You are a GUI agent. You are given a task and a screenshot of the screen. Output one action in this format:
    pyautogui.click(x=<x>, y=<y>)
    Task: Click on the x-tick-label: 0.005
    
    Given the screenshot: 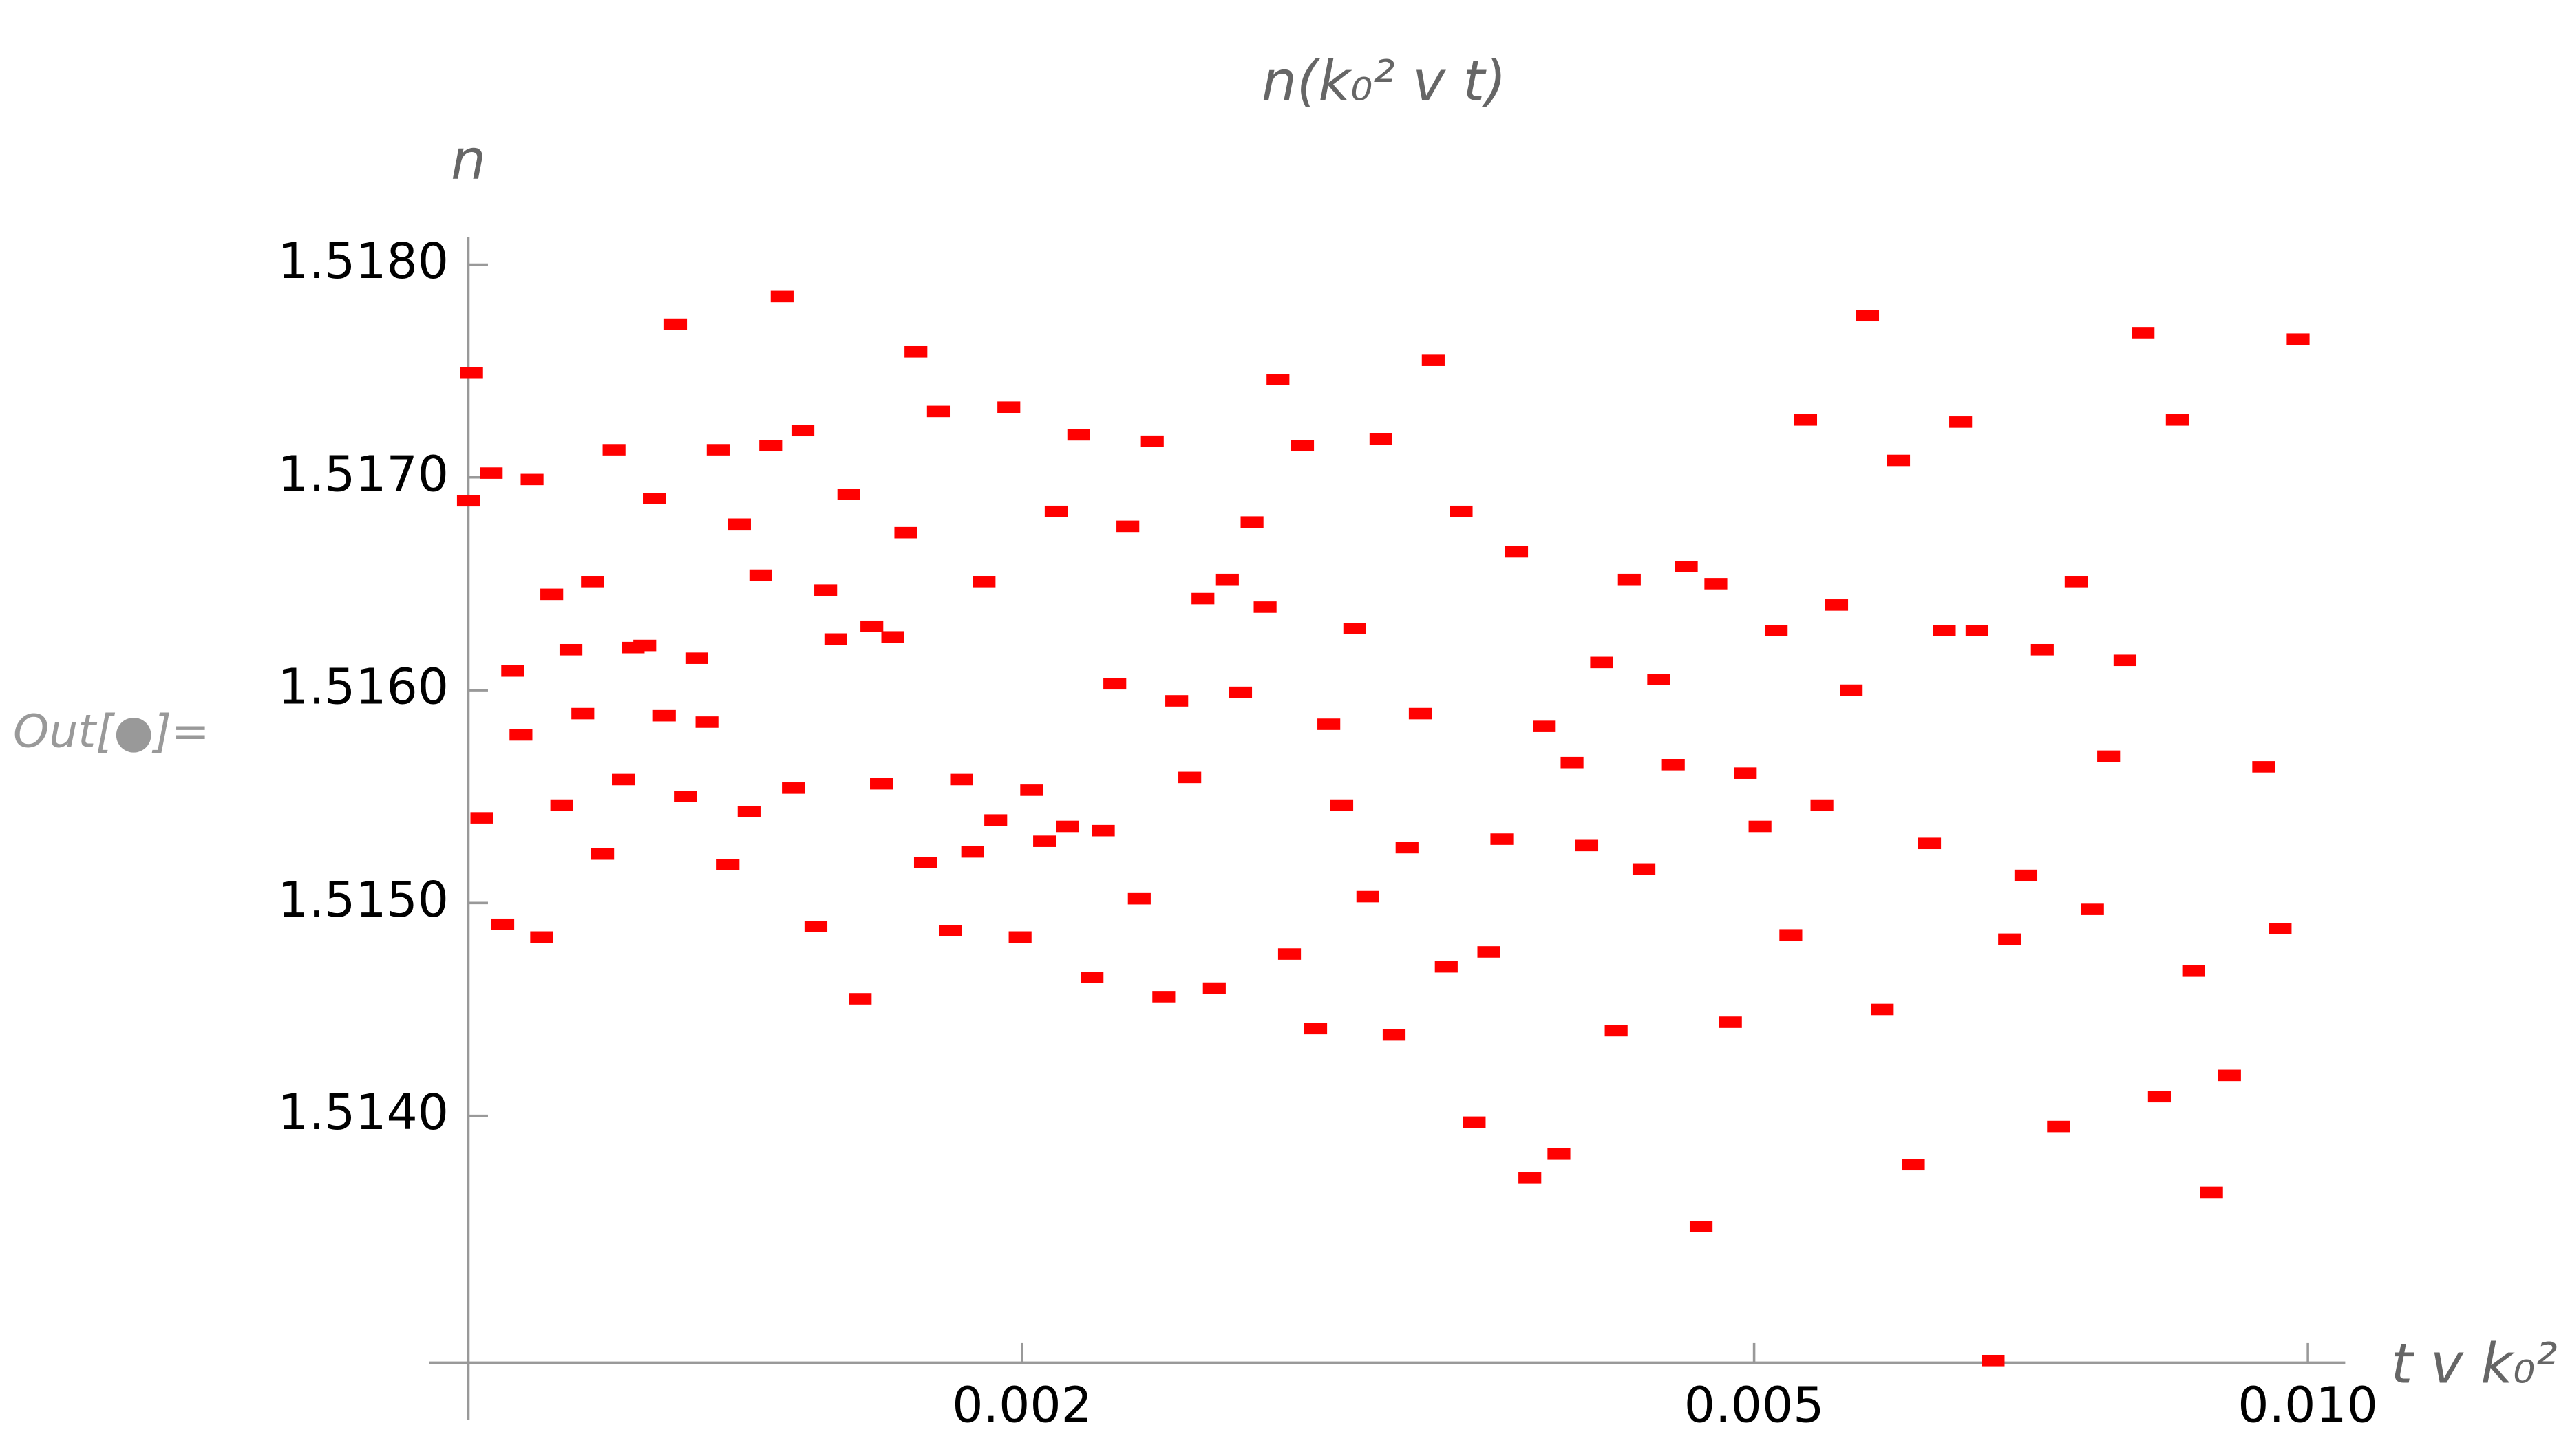 What is the action you would take?
    pyautogui.click(x=1755, y=1404)
    